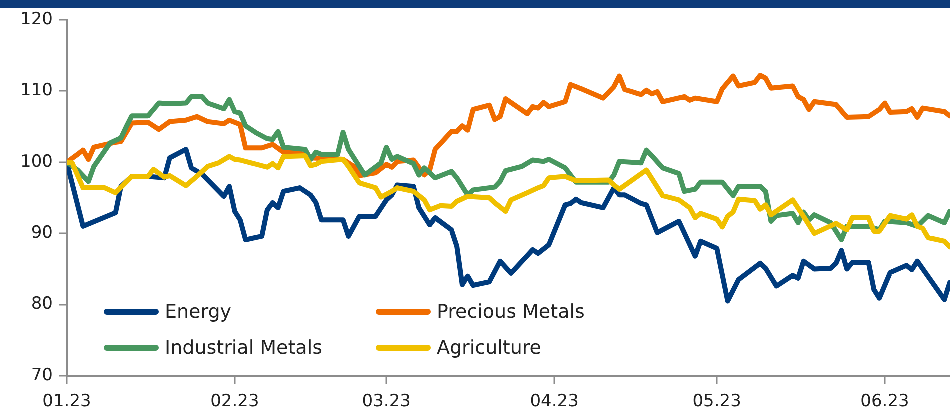 This screenshot has height=412, width=950. What do you see at coordinates (67, 402) in the screenshot?
I see `x-tick-label: 01.23` at bounding box center [67, 402].